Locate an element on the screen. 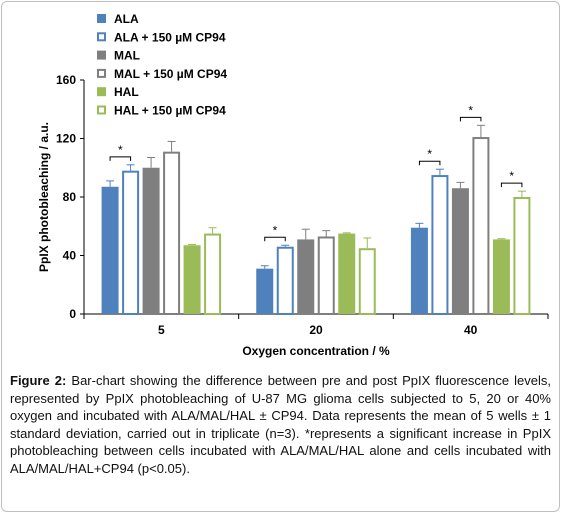  y-tick-label: 0 is located at coordinates (72, 314).